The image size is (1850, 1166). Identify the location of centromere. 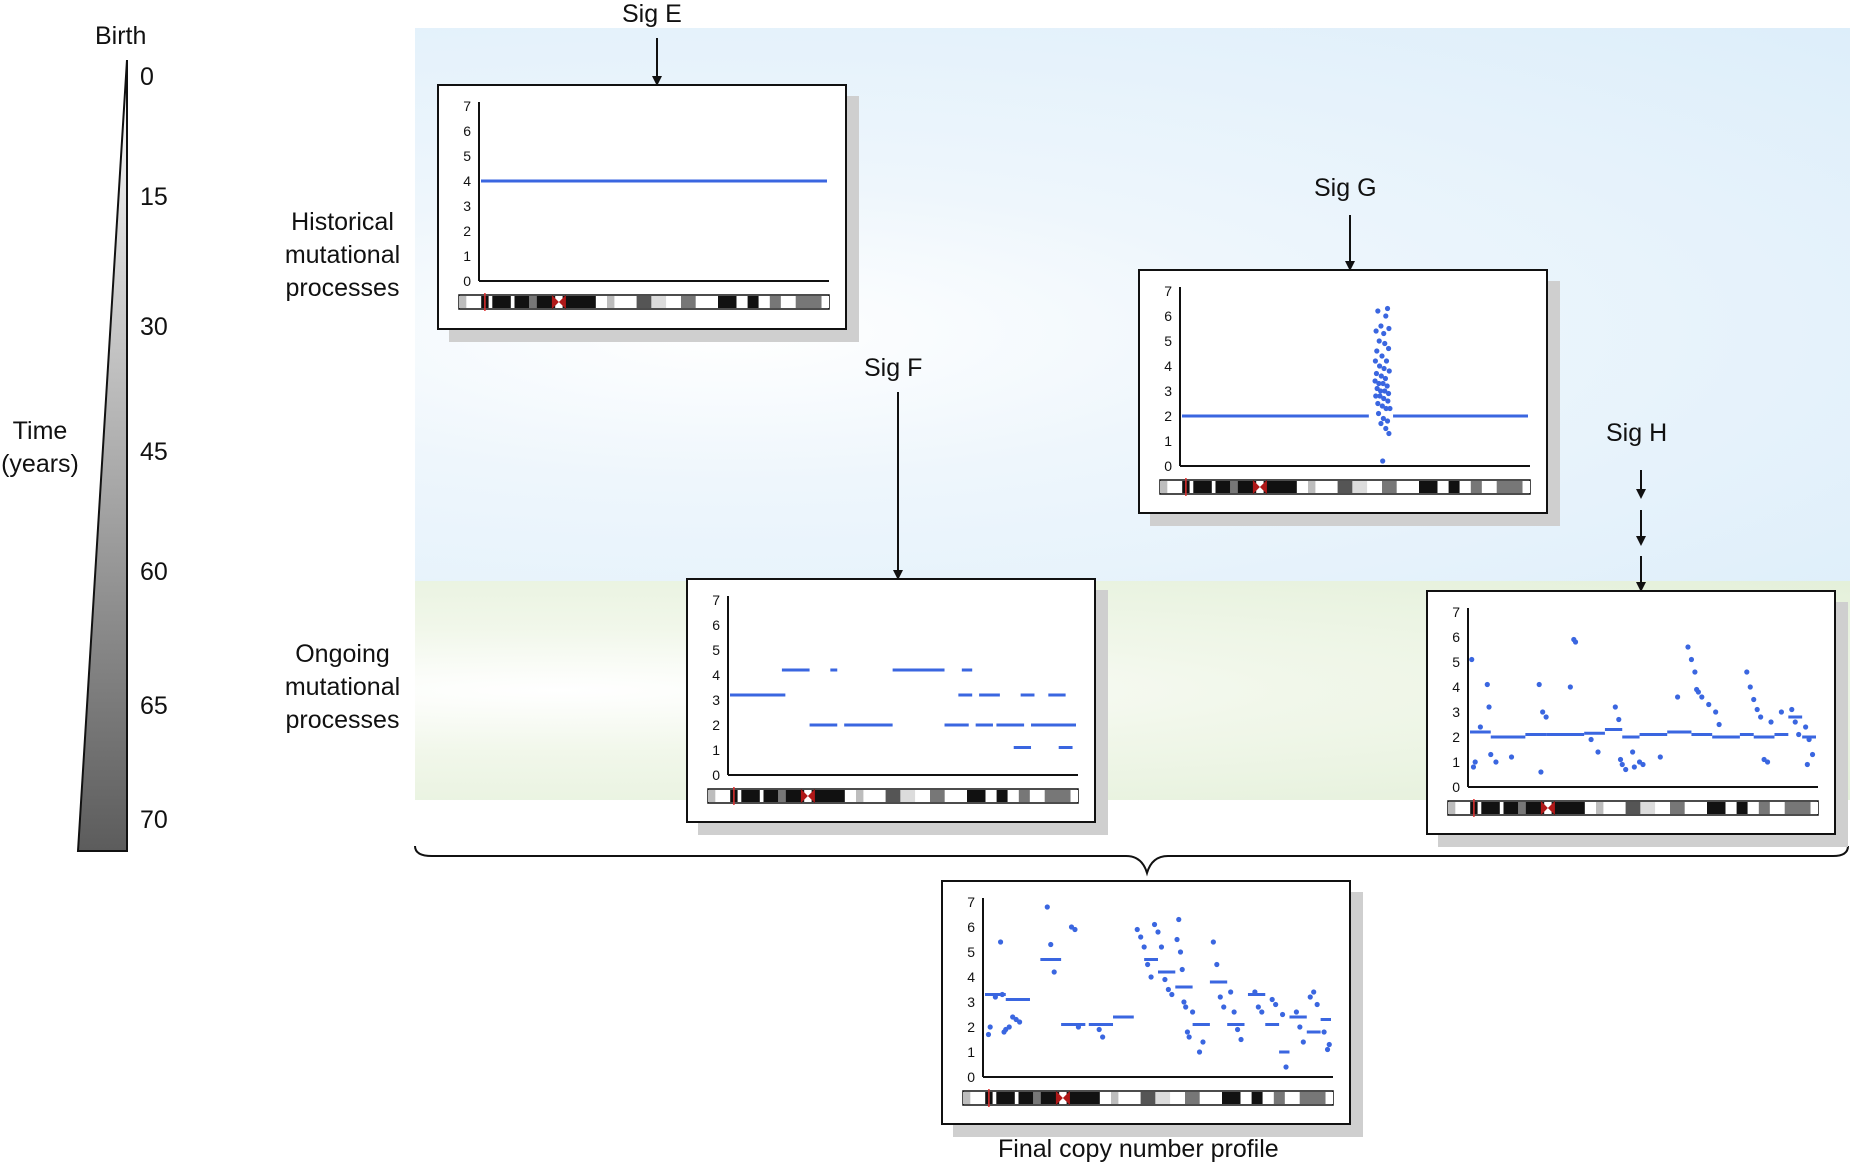
(558, 302).